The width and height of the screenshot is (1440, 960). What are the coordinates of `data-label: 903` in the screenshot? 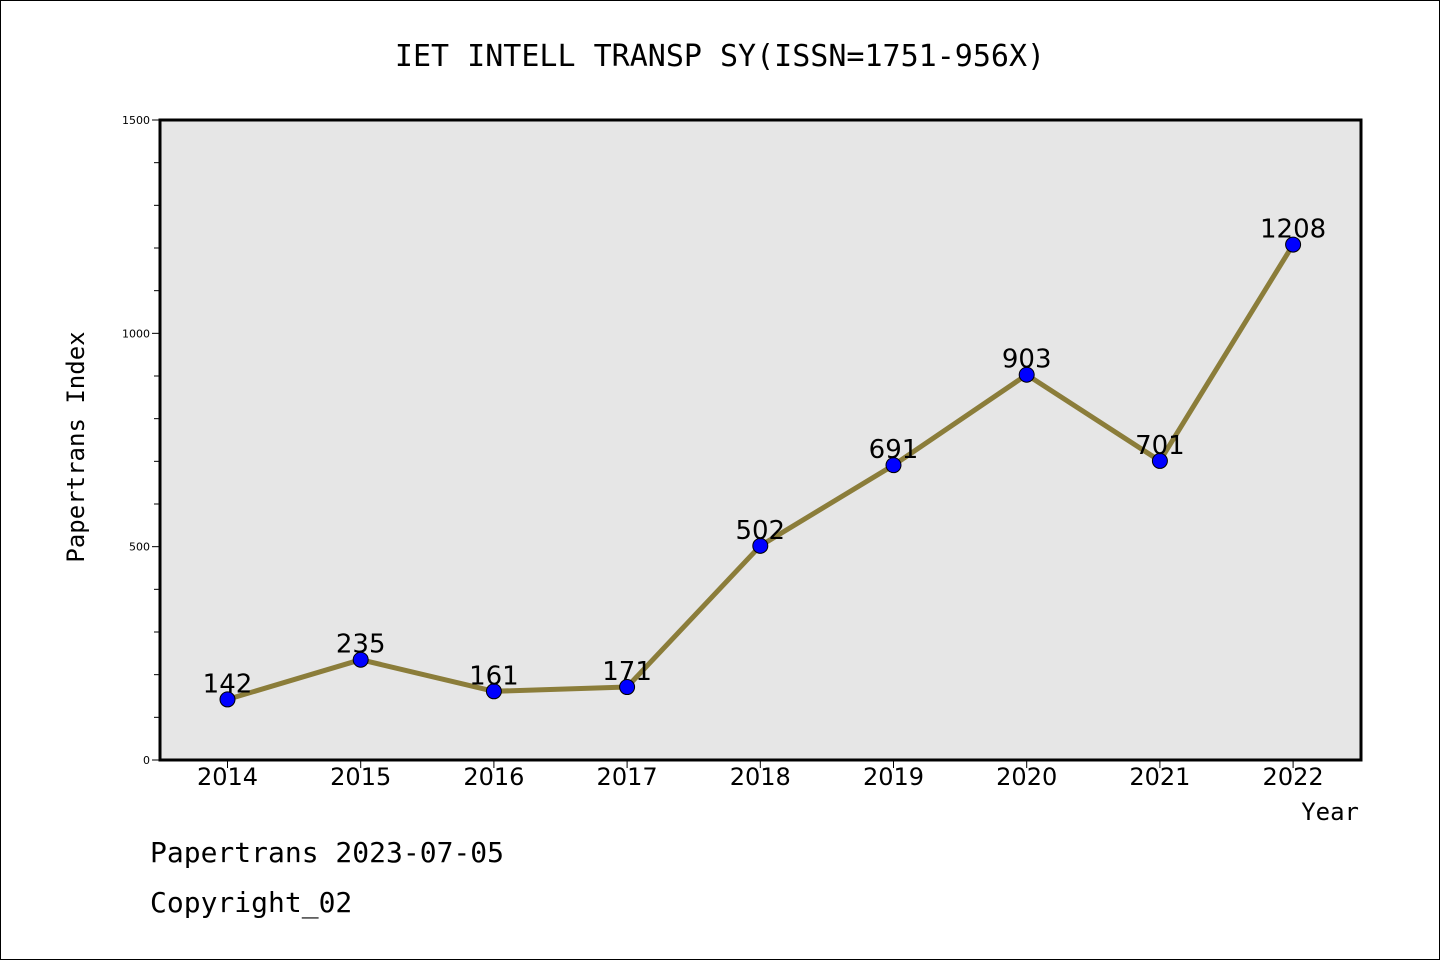 It's located at (1027, 360).